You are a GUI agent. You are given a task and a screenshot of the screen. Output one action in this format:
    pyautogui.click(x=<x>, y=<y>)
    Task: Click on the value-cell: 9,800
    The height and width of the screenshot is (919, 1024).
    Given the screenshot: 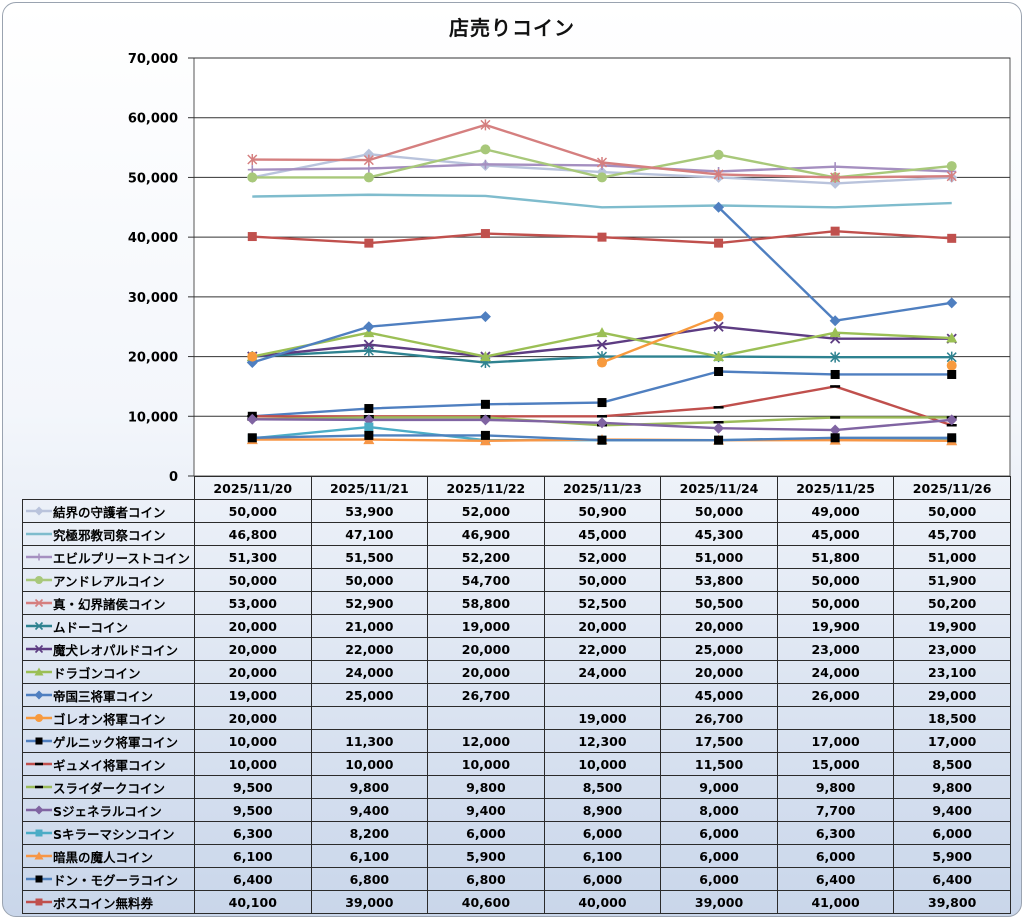 What is the action you would take?
    pyautogui.click(x=952, y=787)
    